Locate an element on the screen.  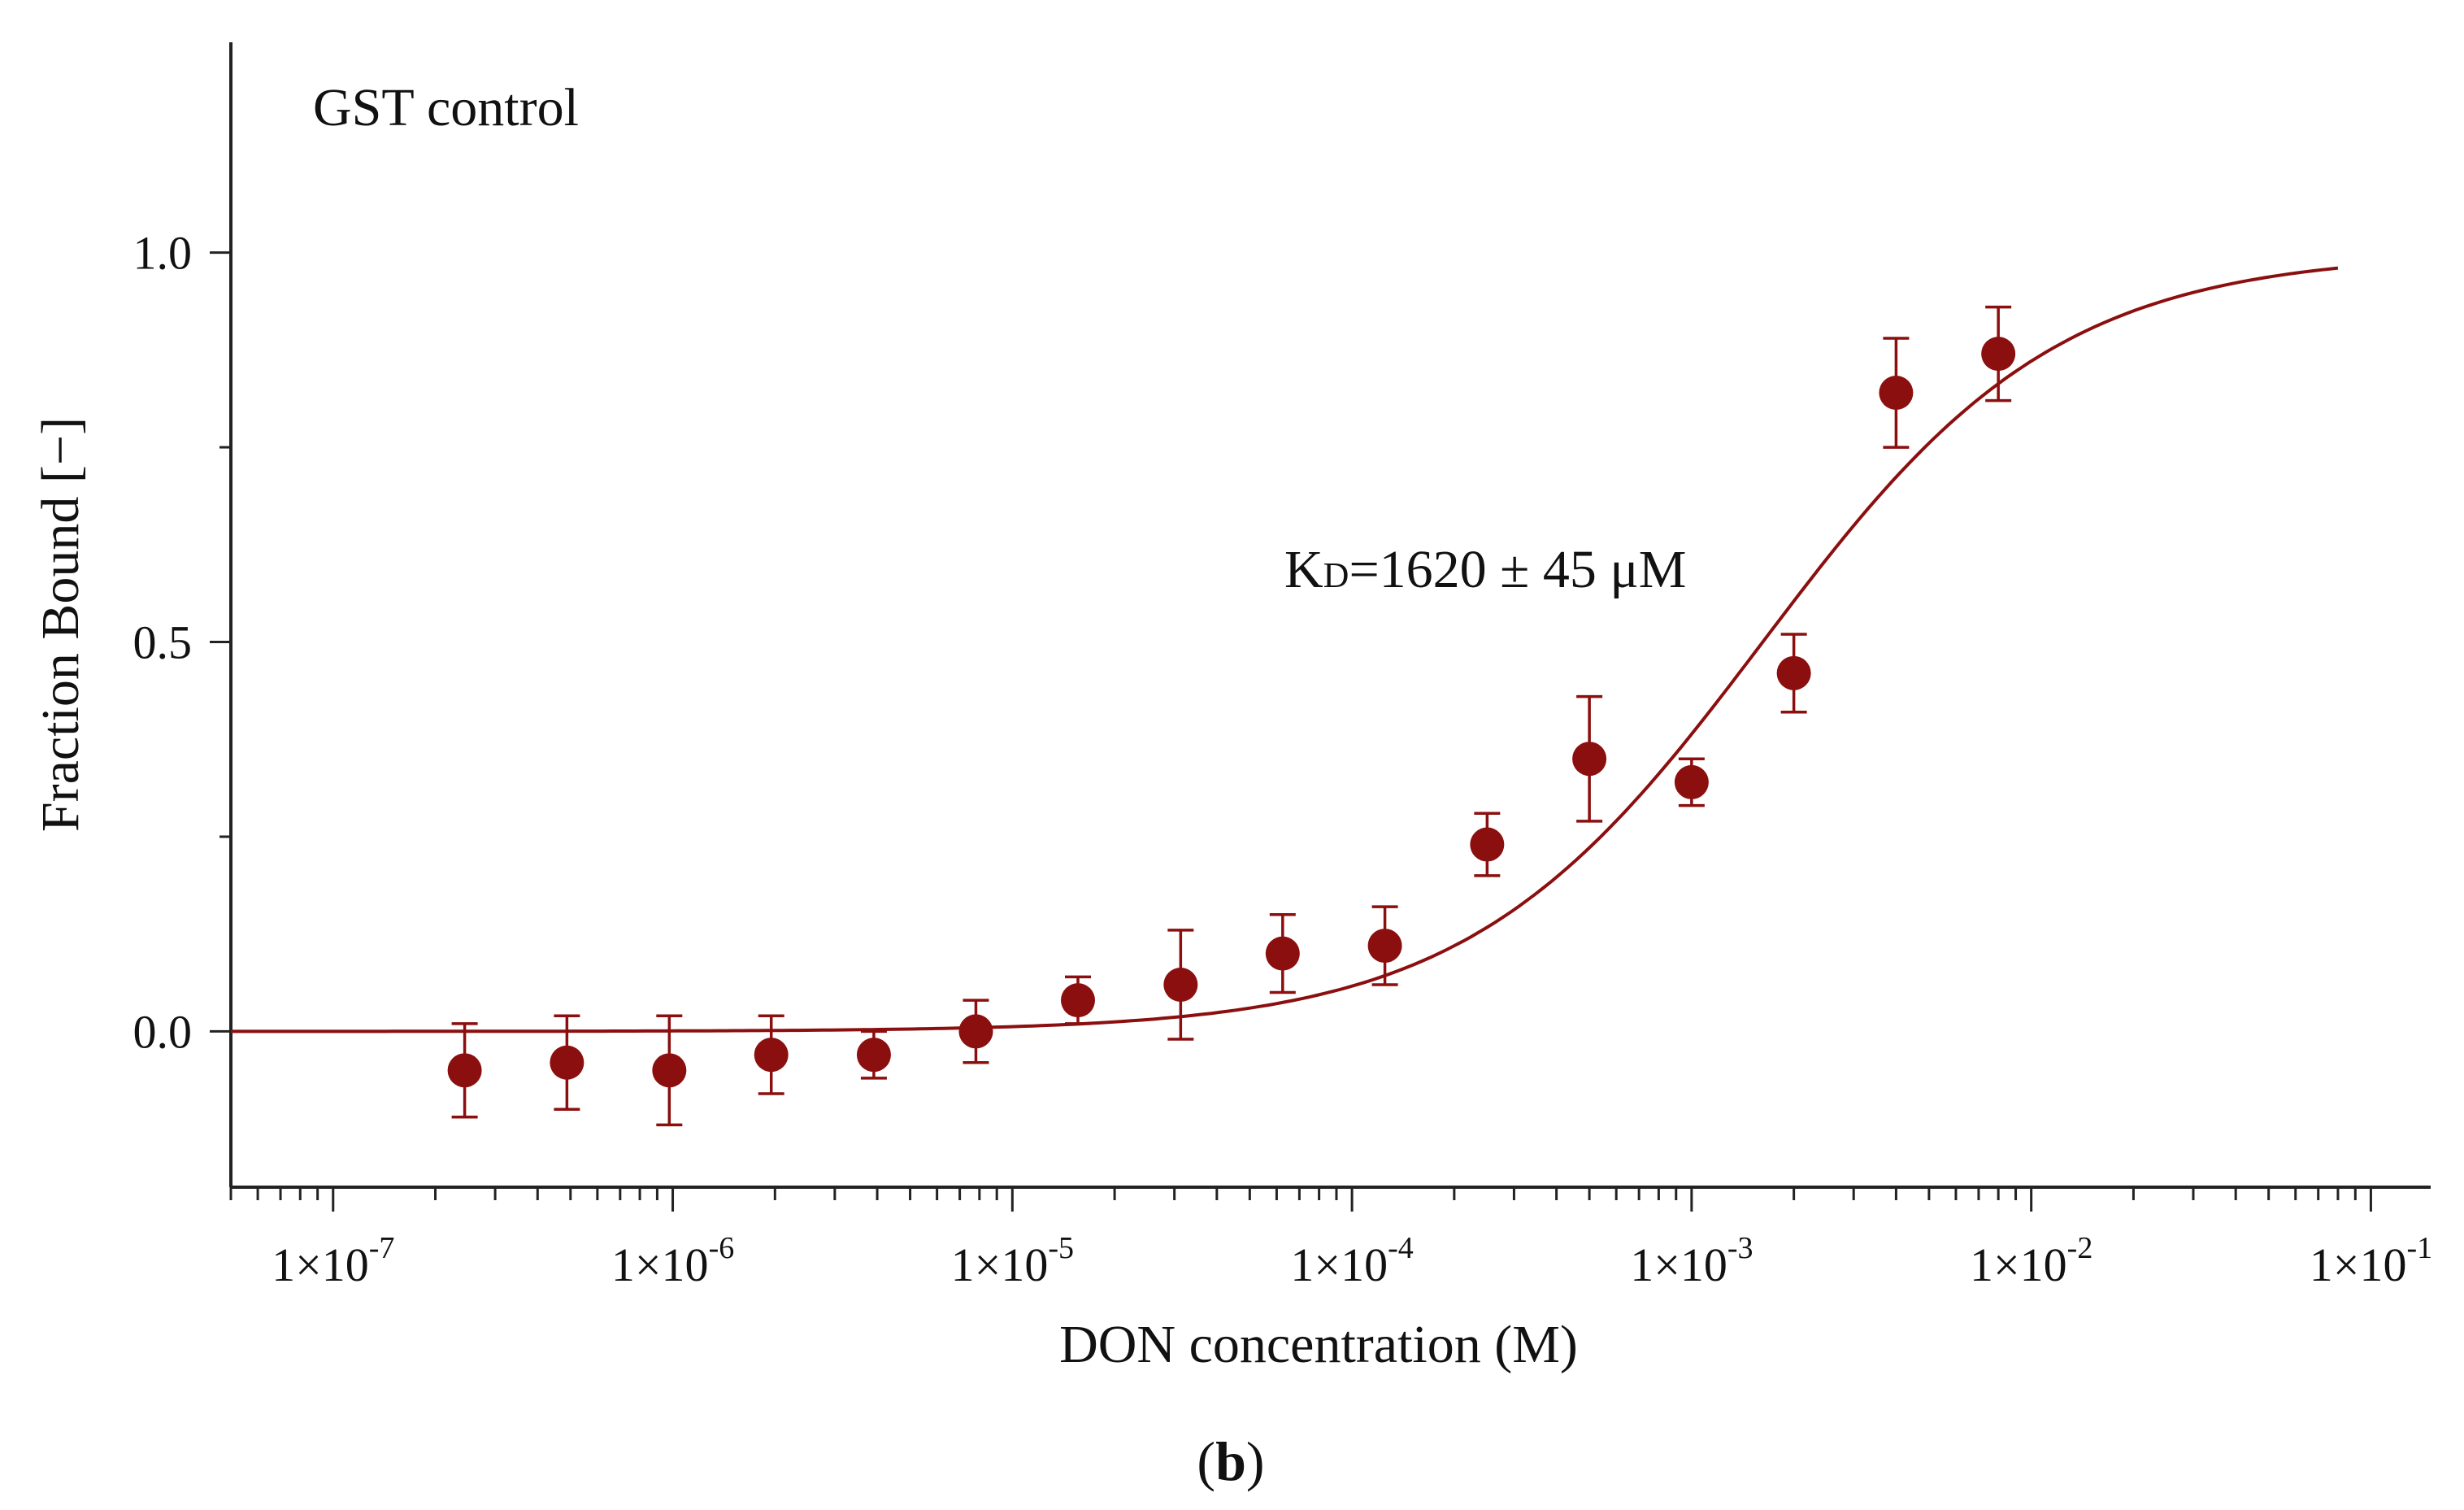
x-axis-title: DON concentration (M) is located at coordinates (1318, 1344).